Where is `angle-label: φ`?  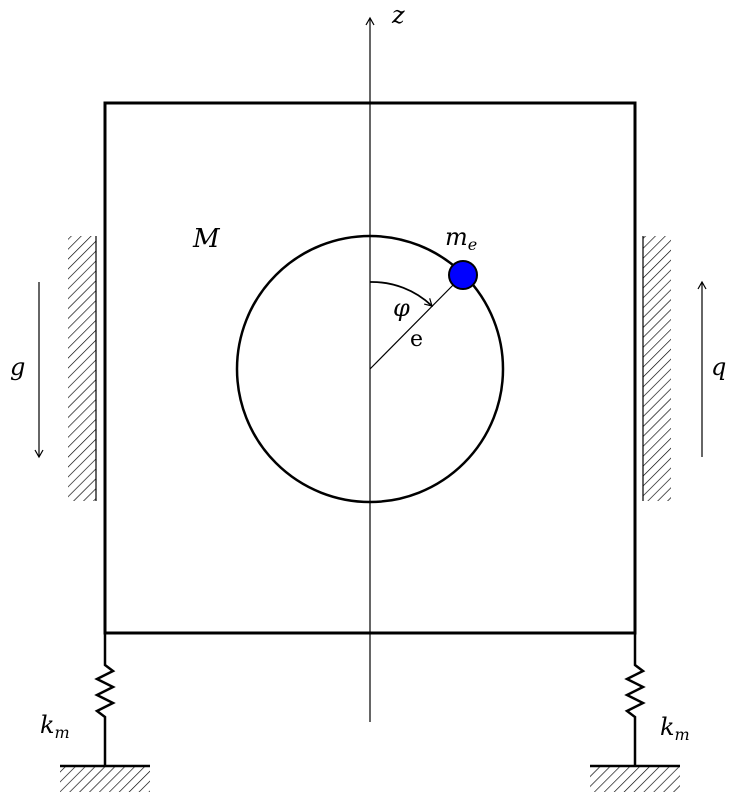 angle-label: φ is located at coordinates (401, 308).